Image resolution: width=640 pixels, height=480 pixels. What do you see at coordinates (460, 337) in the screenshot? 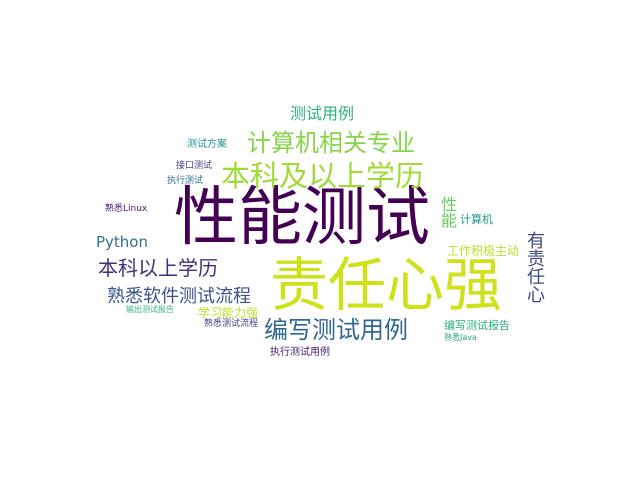
I see `word-shuxi-java: 熟悉Java` at bounding box center [460, 337].